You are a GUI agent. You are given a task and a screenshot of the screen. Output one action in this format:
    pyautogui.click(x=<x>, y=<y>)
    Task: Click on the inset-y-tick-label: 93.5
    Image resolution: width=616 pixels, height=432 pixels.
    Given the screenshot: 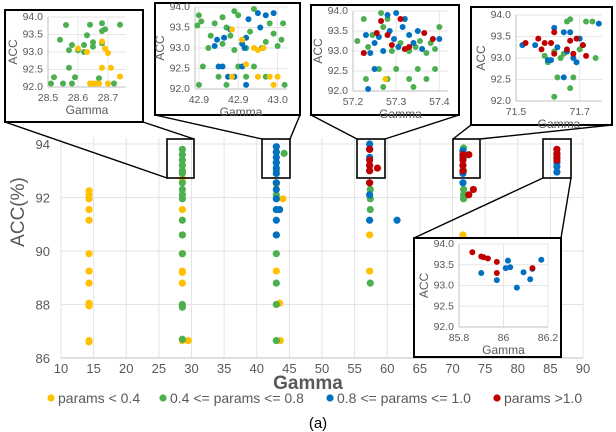 What is the action you would take?
    pyautogui.click(x=338, y=31)
    